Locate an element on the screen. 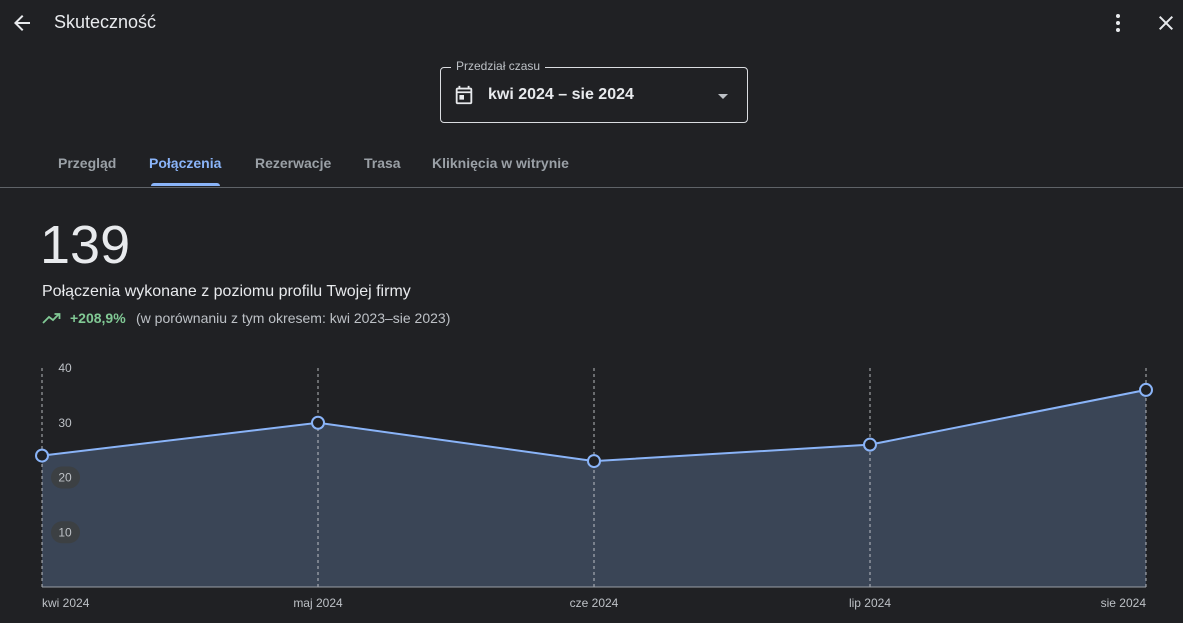  close-icon is located at coordinates (1166, 23).